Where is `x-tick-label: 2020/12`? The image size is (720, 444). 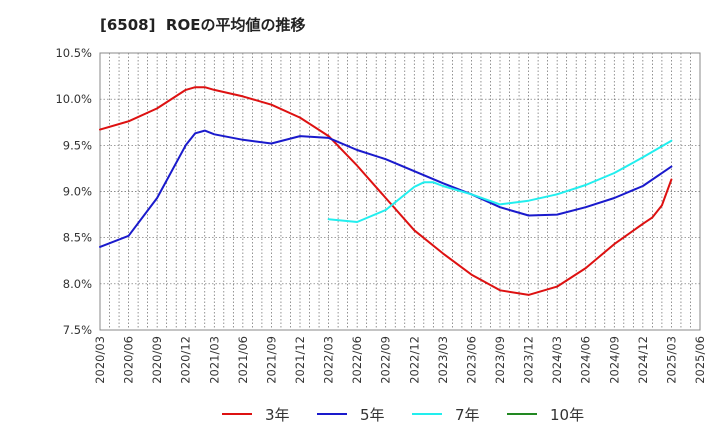
x-tick-label: 2020/12 is located at coordinates (186, 360).